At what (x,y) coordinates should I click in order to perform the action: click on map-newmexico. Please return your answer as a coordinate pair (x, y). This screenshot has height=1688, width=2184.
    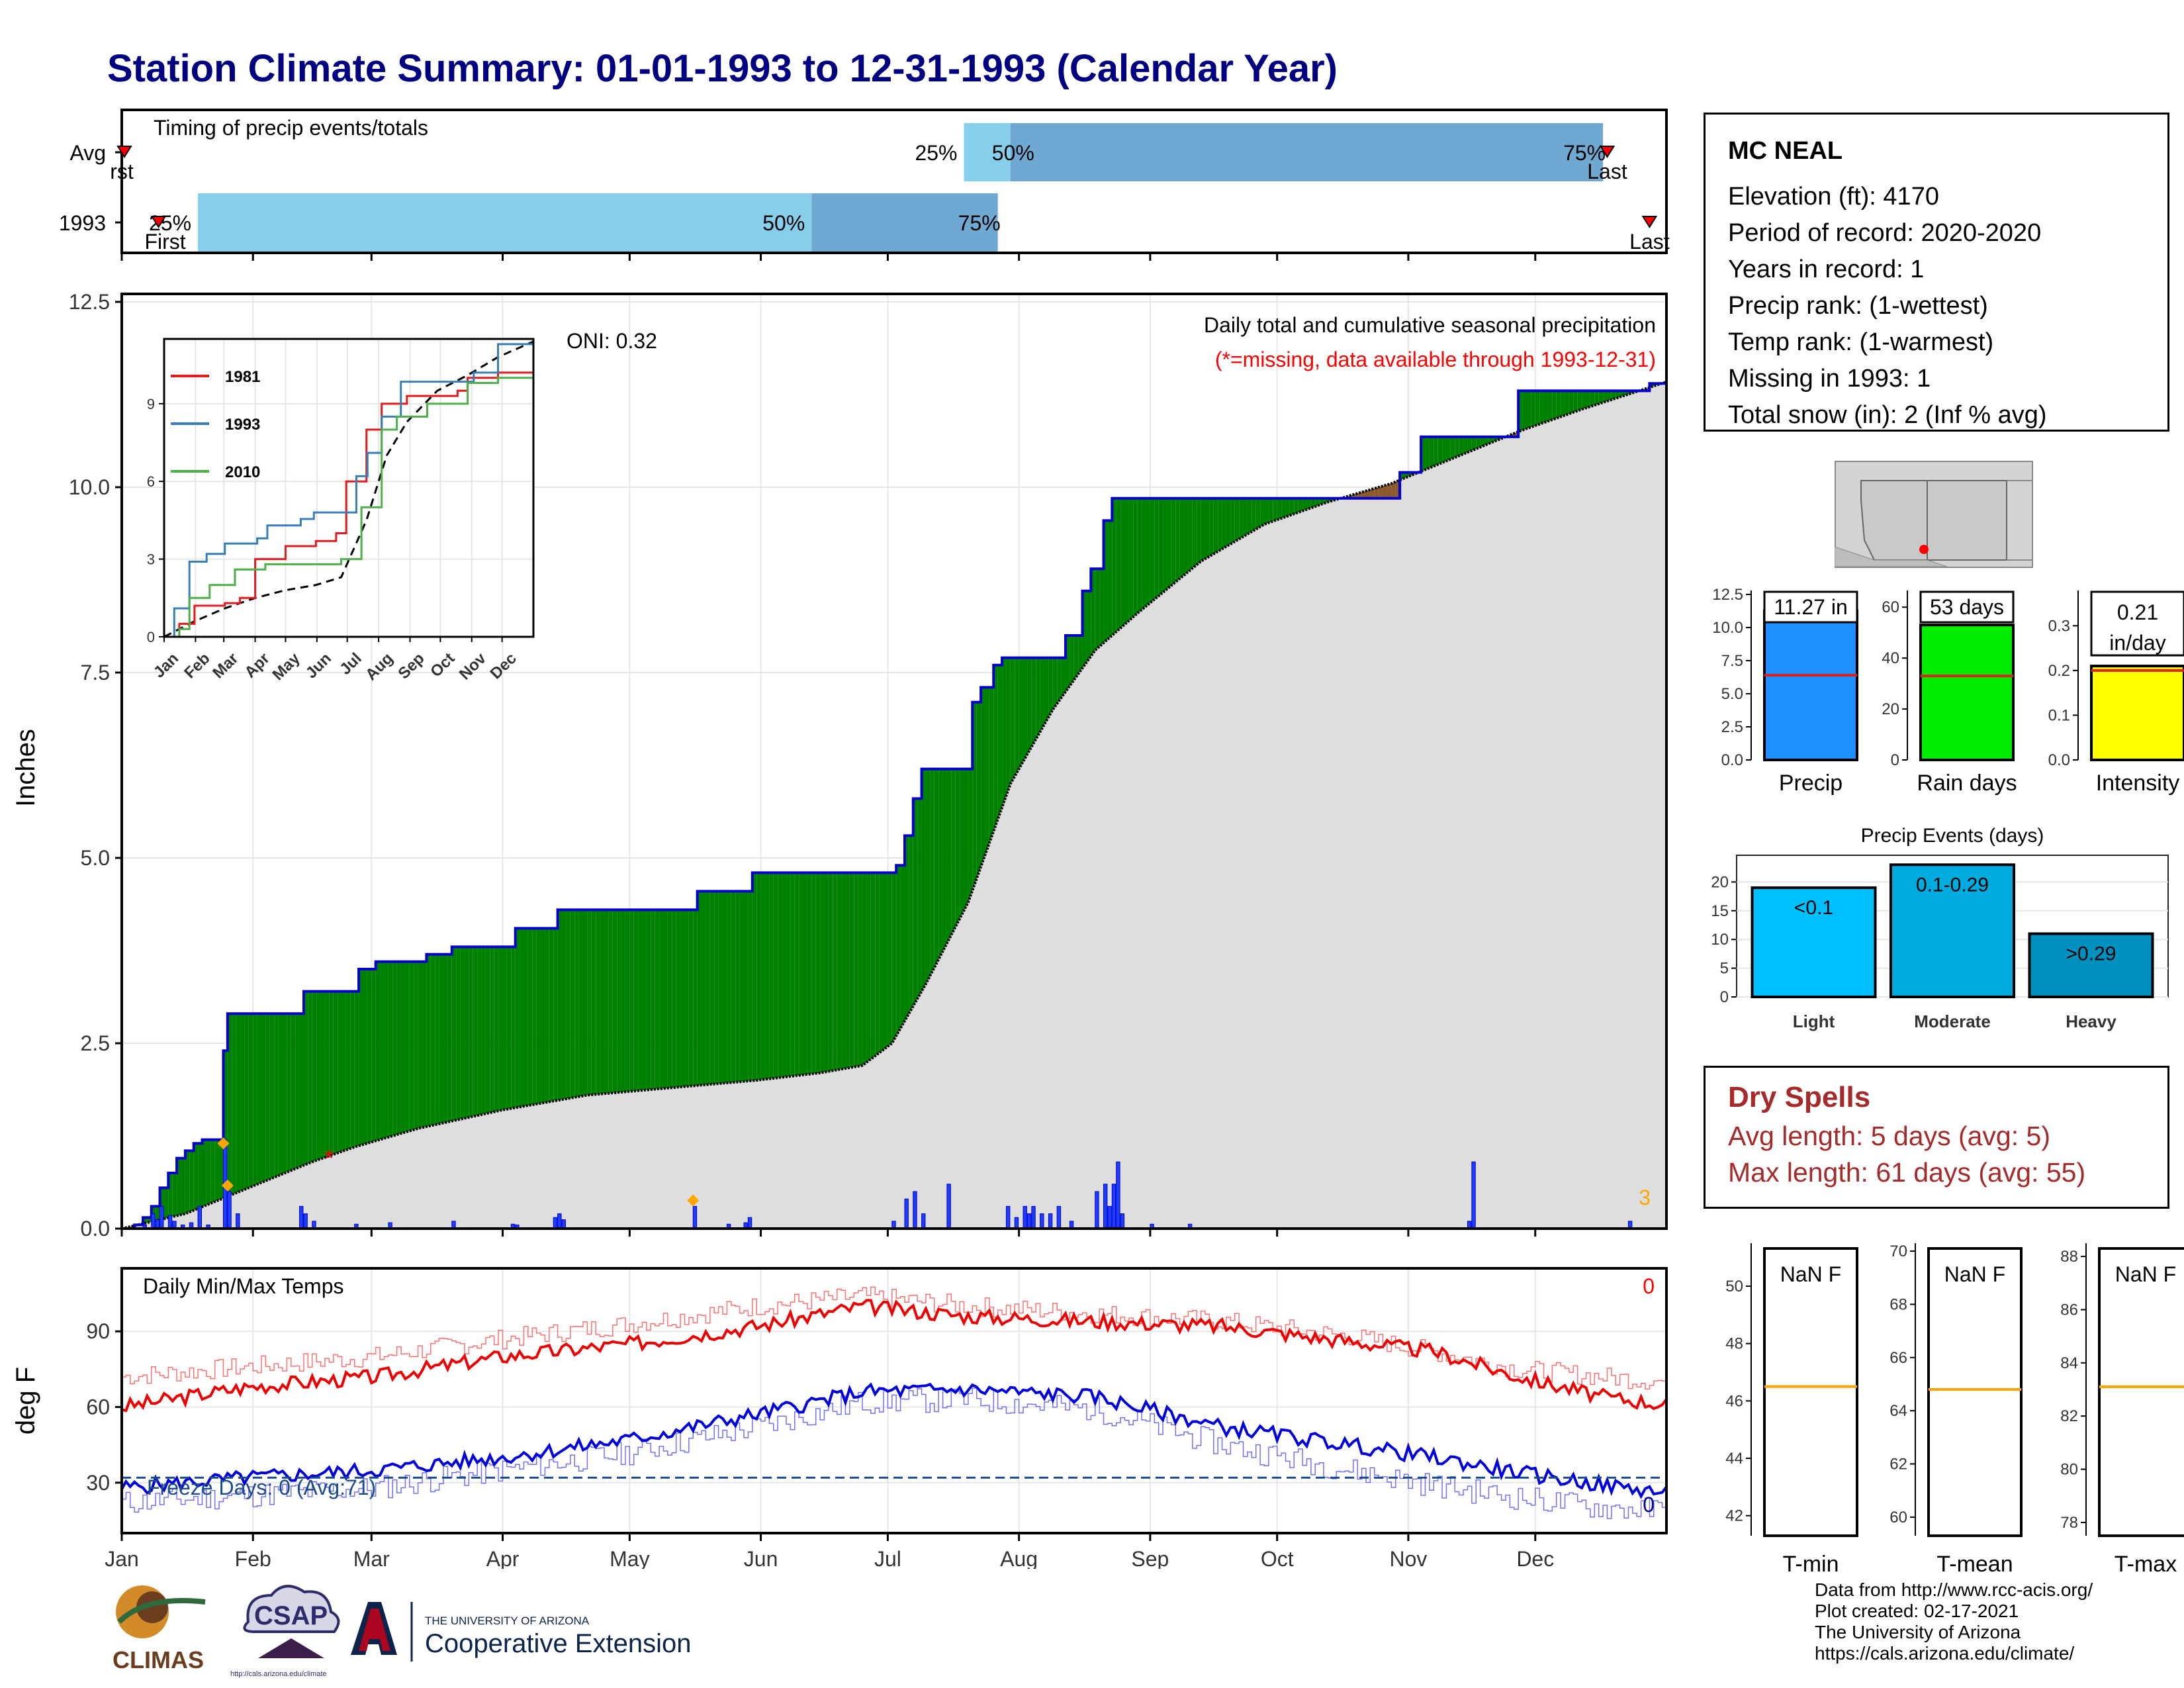
    Looking at the image, I should click on (1967, 520).